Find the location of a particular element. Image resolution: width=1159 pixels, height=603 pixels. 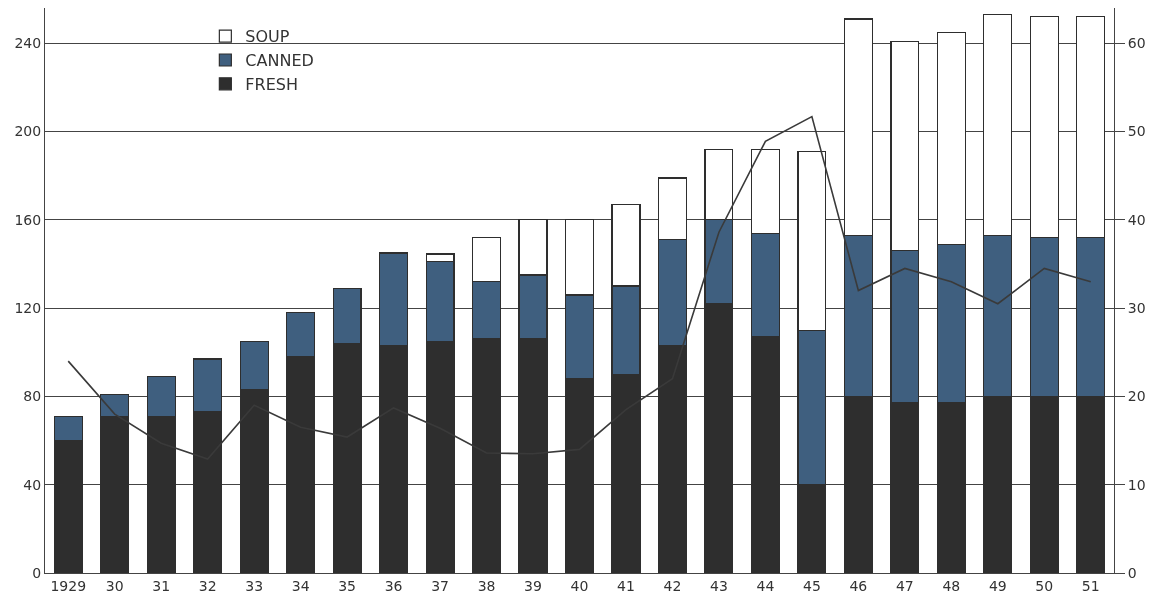

x-tick-label: 1929 is located at coordinates (68, 585).